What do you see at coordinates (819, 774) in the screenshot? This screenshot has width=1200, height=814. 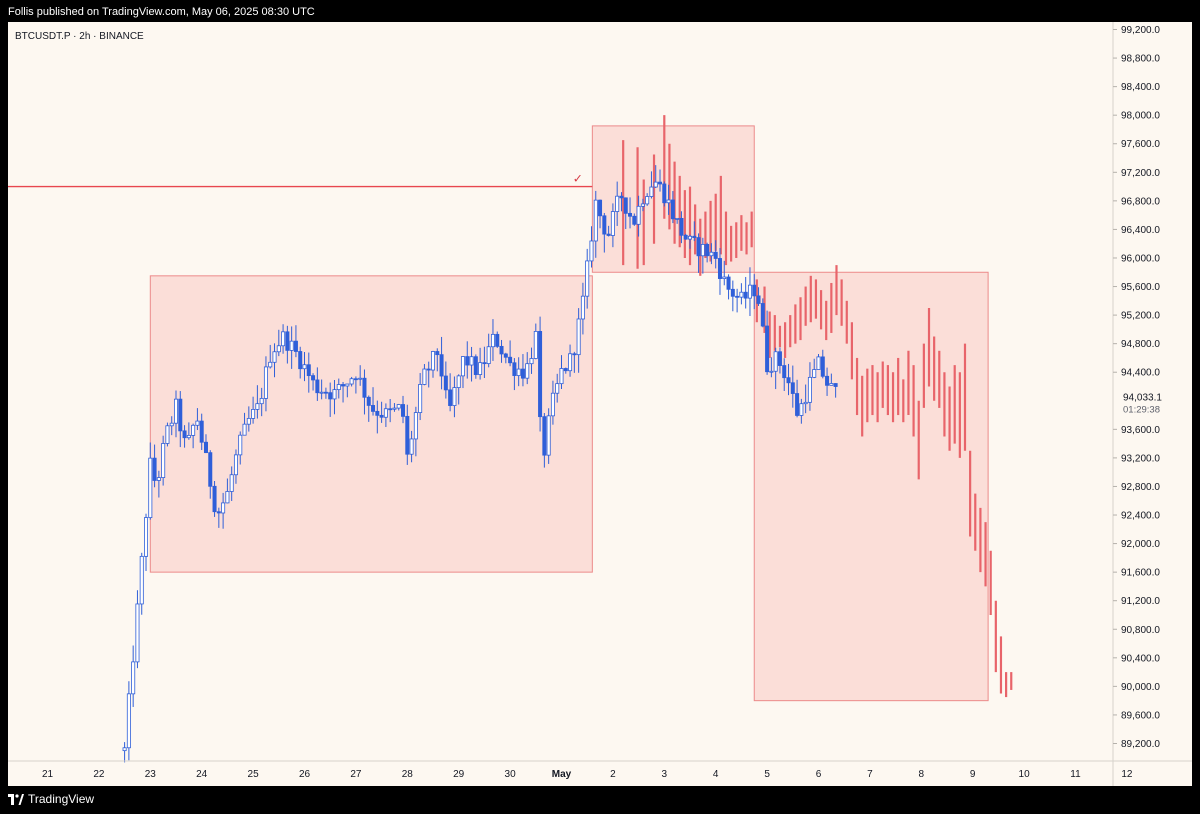 I see `time-tick-label: 6` at bounding box center [819, 774].